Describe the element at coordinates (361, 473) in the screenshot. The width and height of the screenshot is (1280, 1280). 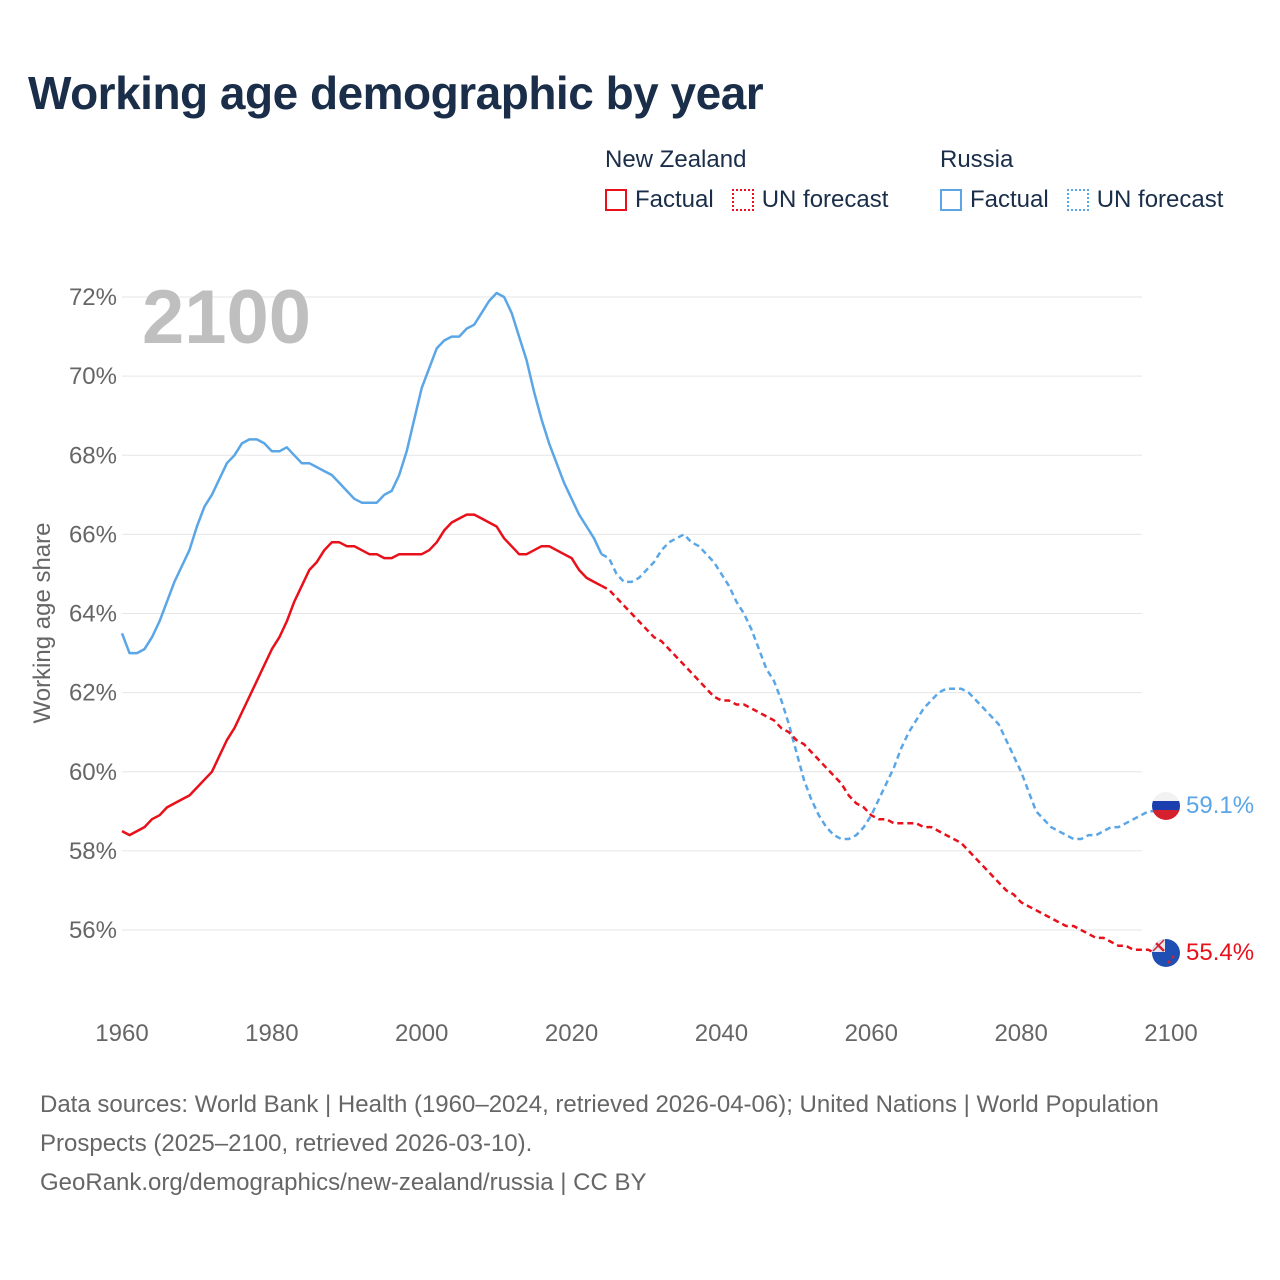
I see `series-line-russia-factual` at that location.